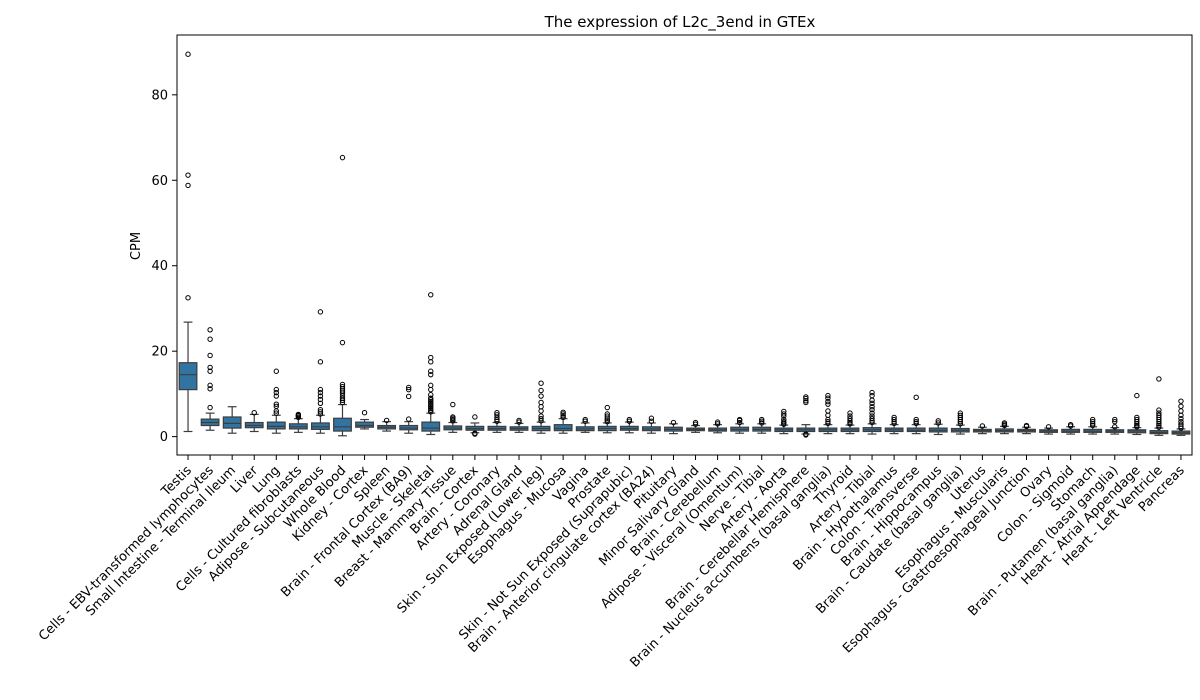  What do you see at coordinates (159, 181) in the screenshot?
I see `y-tick-label: 60` at bounding box center [159, 181].